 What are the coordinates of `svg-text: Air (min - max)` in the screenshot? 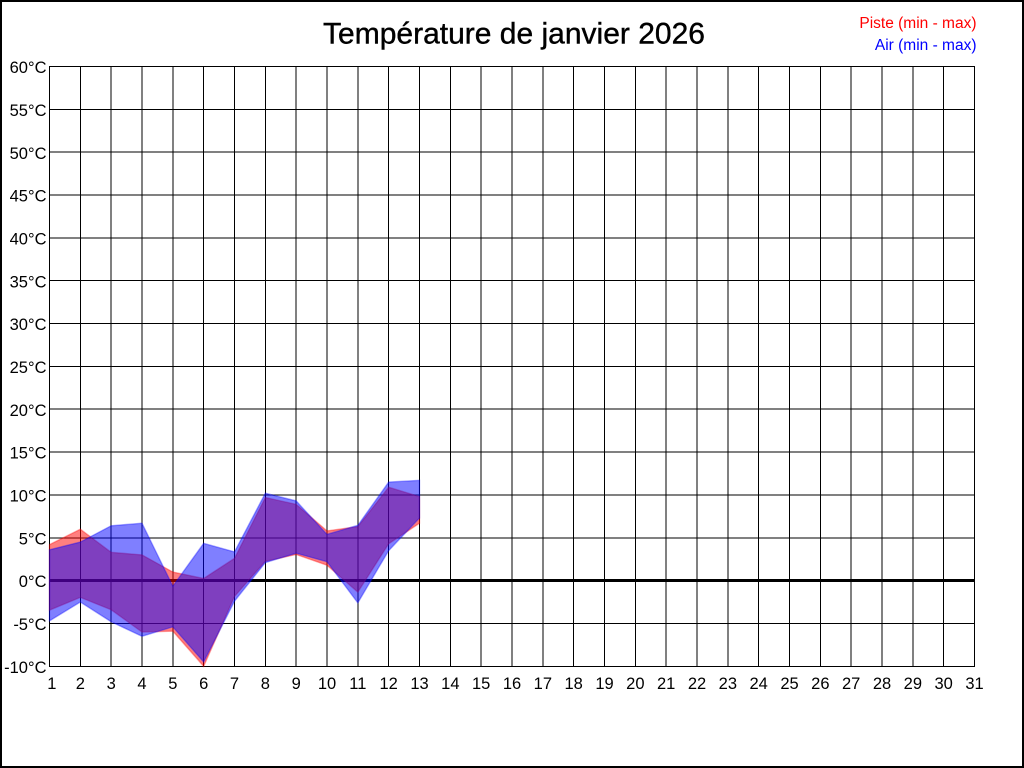 It's located at (926, 45).